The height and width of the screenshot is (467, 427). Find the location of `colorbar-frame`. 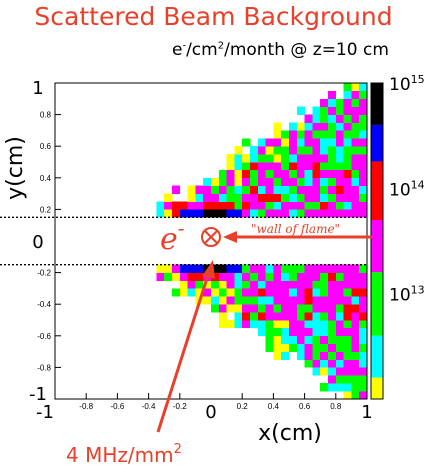

colorbar-frame is located at coordinates (377, 241).